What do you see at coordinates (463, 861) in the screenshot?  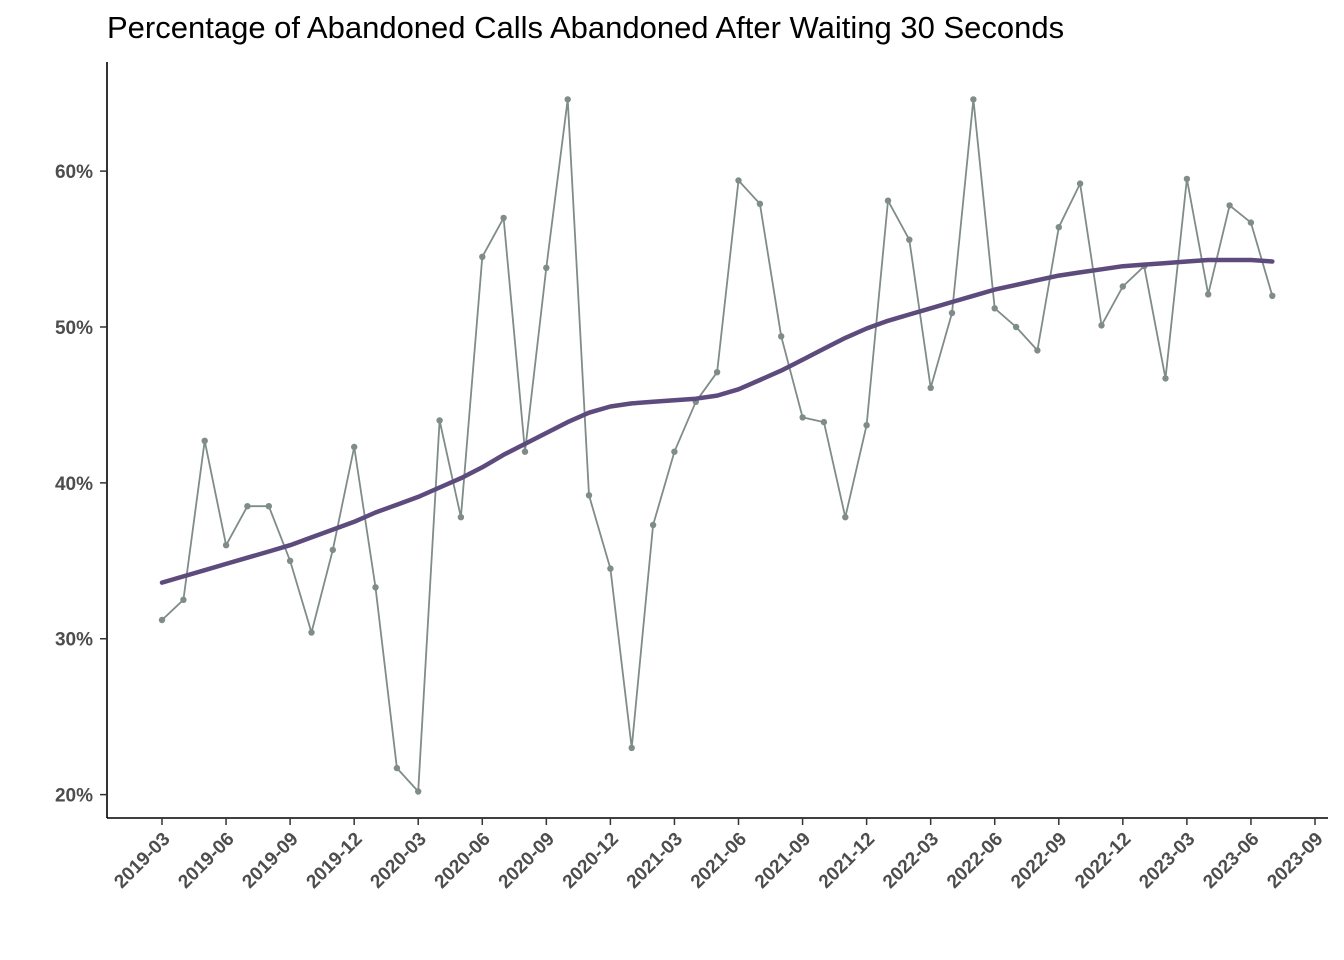 I see `x-tick-label: 2020-06` at bounding box center [463, 861].